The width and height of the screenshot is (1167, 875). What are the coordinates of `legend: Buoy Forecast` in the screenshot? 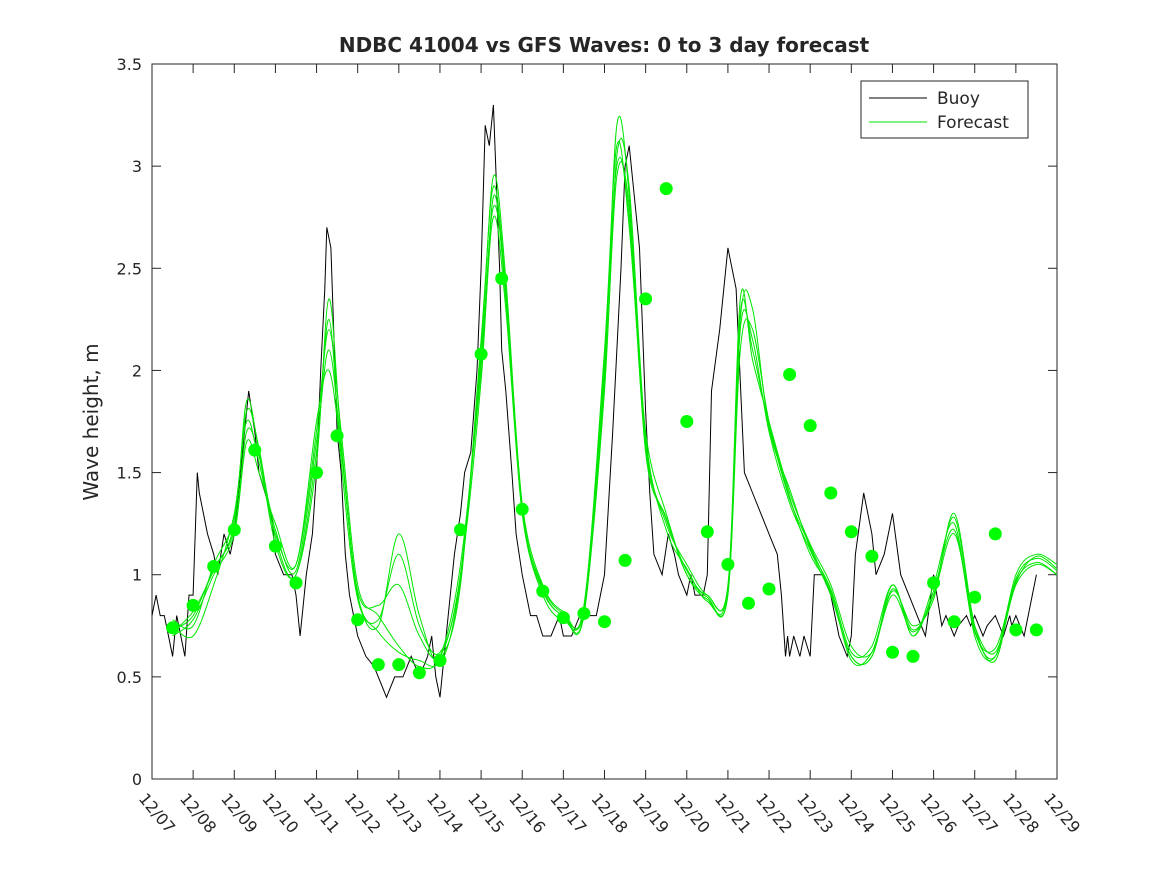 It's located at (944, 109).